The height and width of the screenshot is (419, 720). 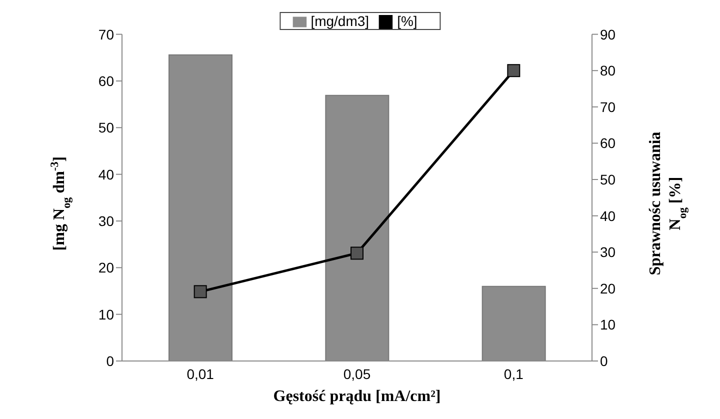 What do you see at coordinates (106, 314) in the screenshot?
I see `y-tick-label: 10` at bounding box center [106, 314].